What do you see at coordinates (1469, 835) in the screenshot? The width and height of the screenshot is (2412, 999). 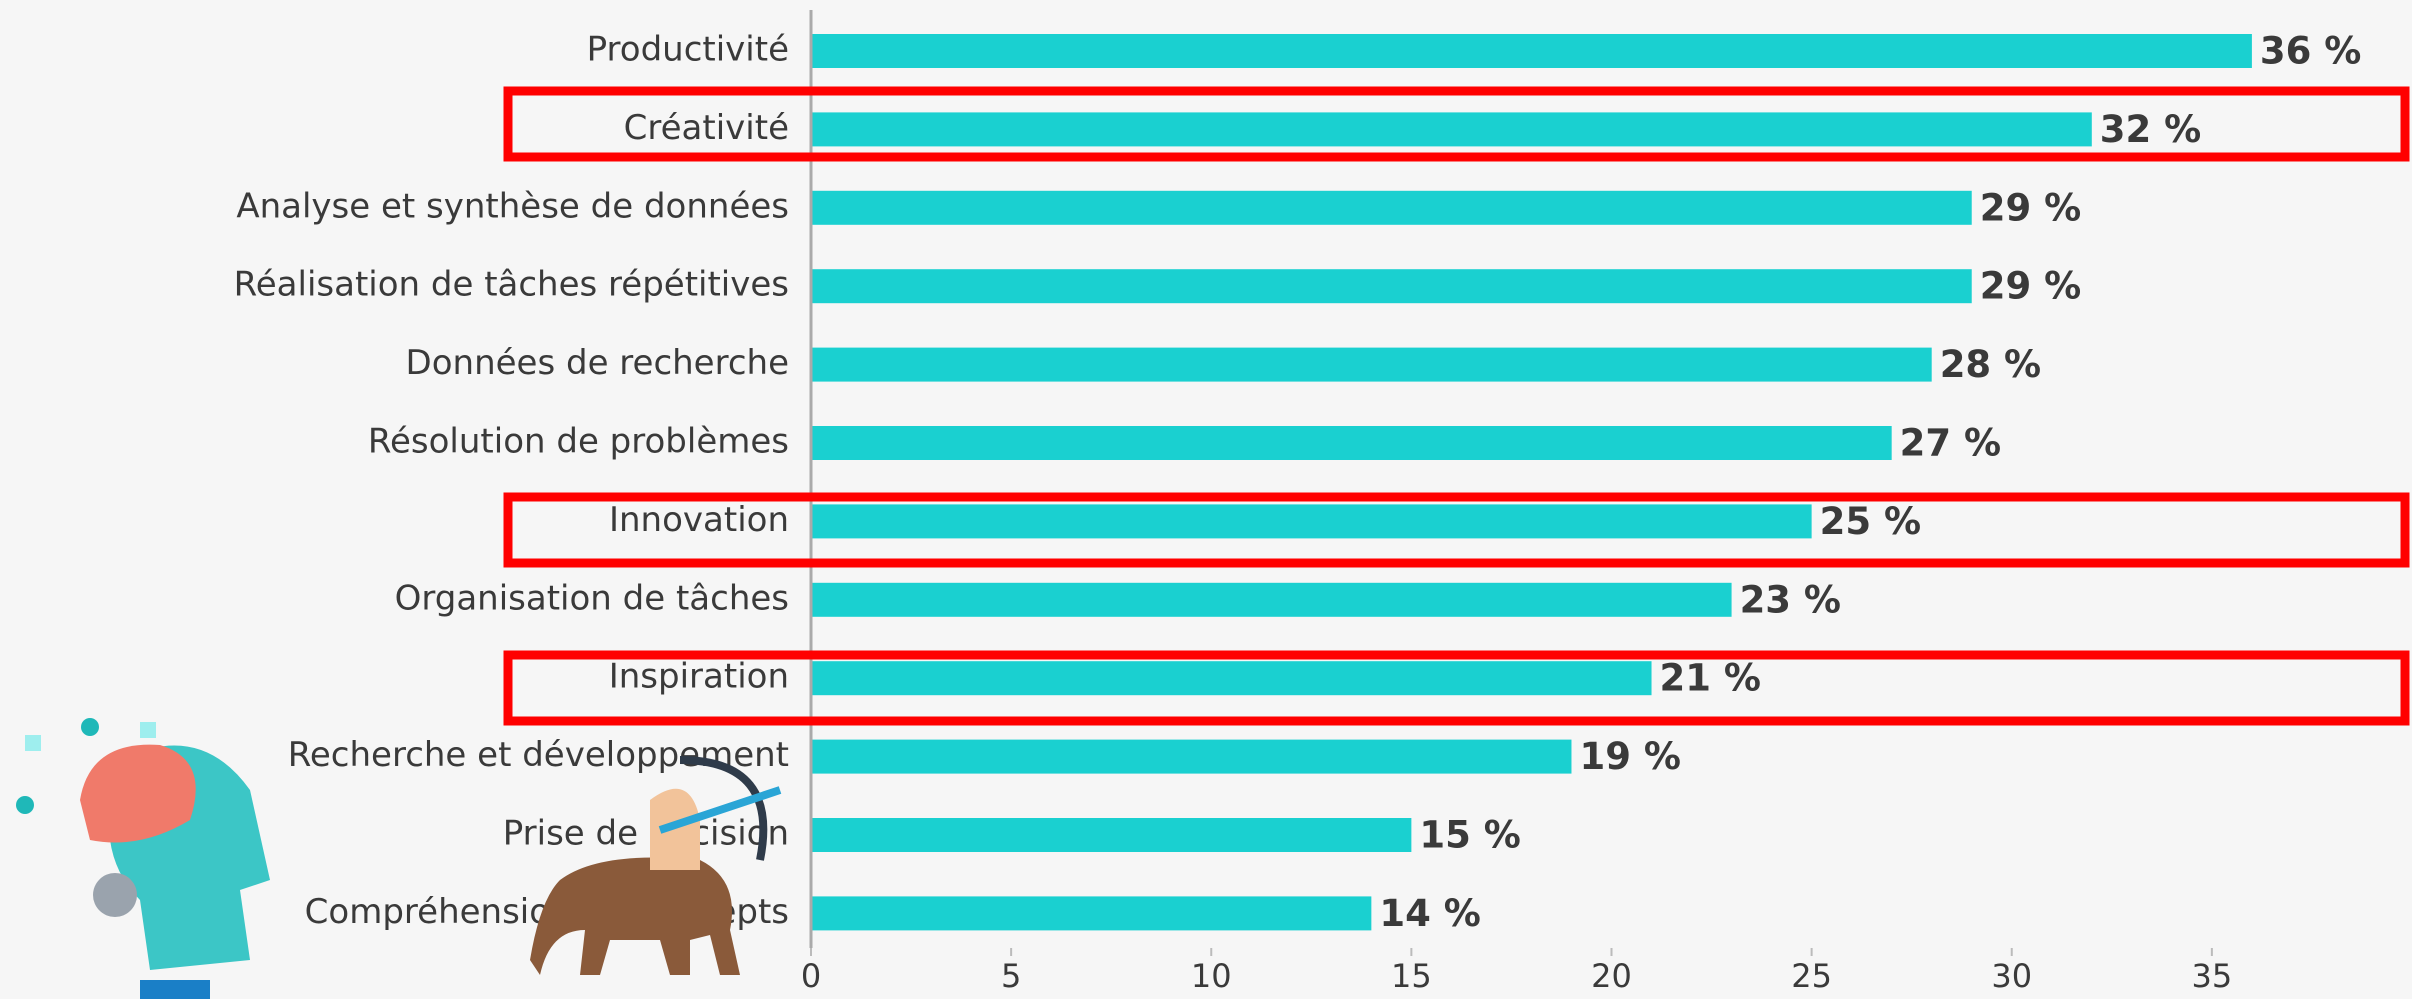 I see `value-label: 15 %` at bounding box center [1469, 835].